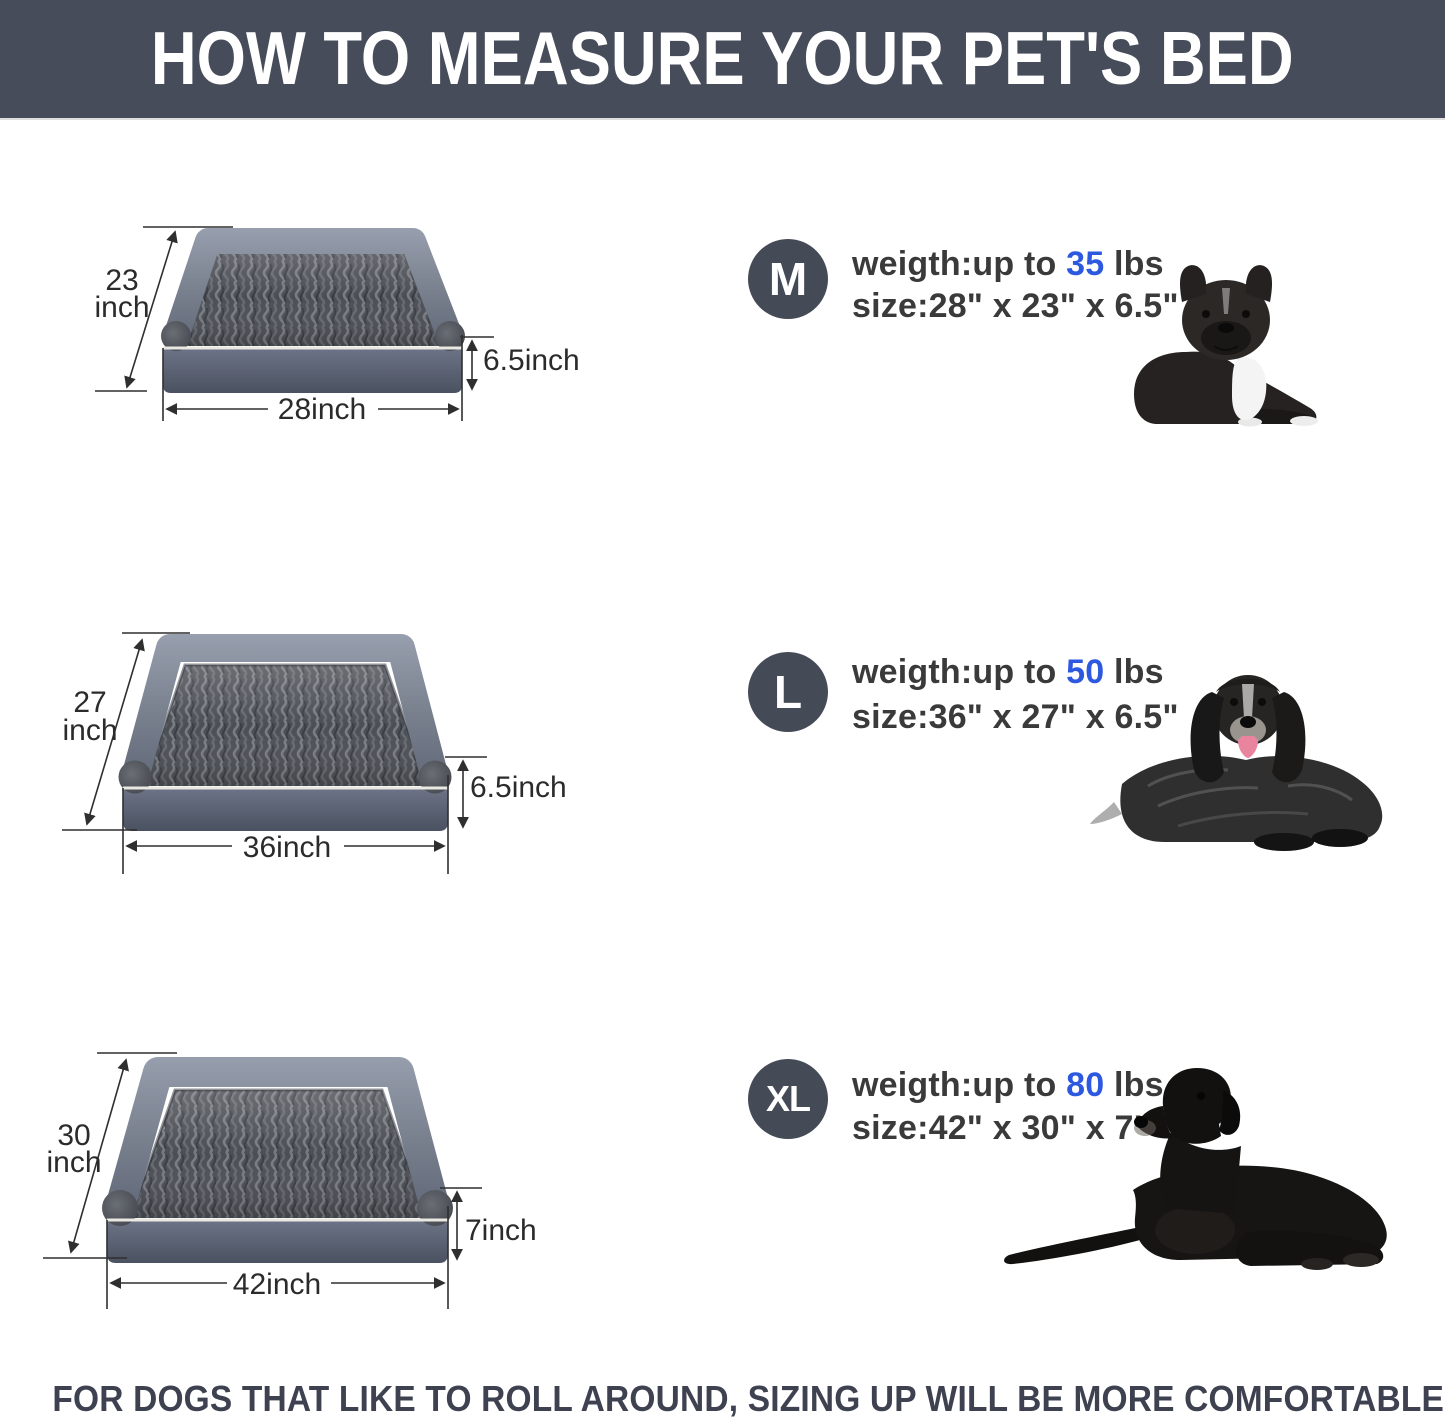 The width and height of the screenshot is (1445, 1422). I want to click on depth-value-label: 30, so click(73, 1135).